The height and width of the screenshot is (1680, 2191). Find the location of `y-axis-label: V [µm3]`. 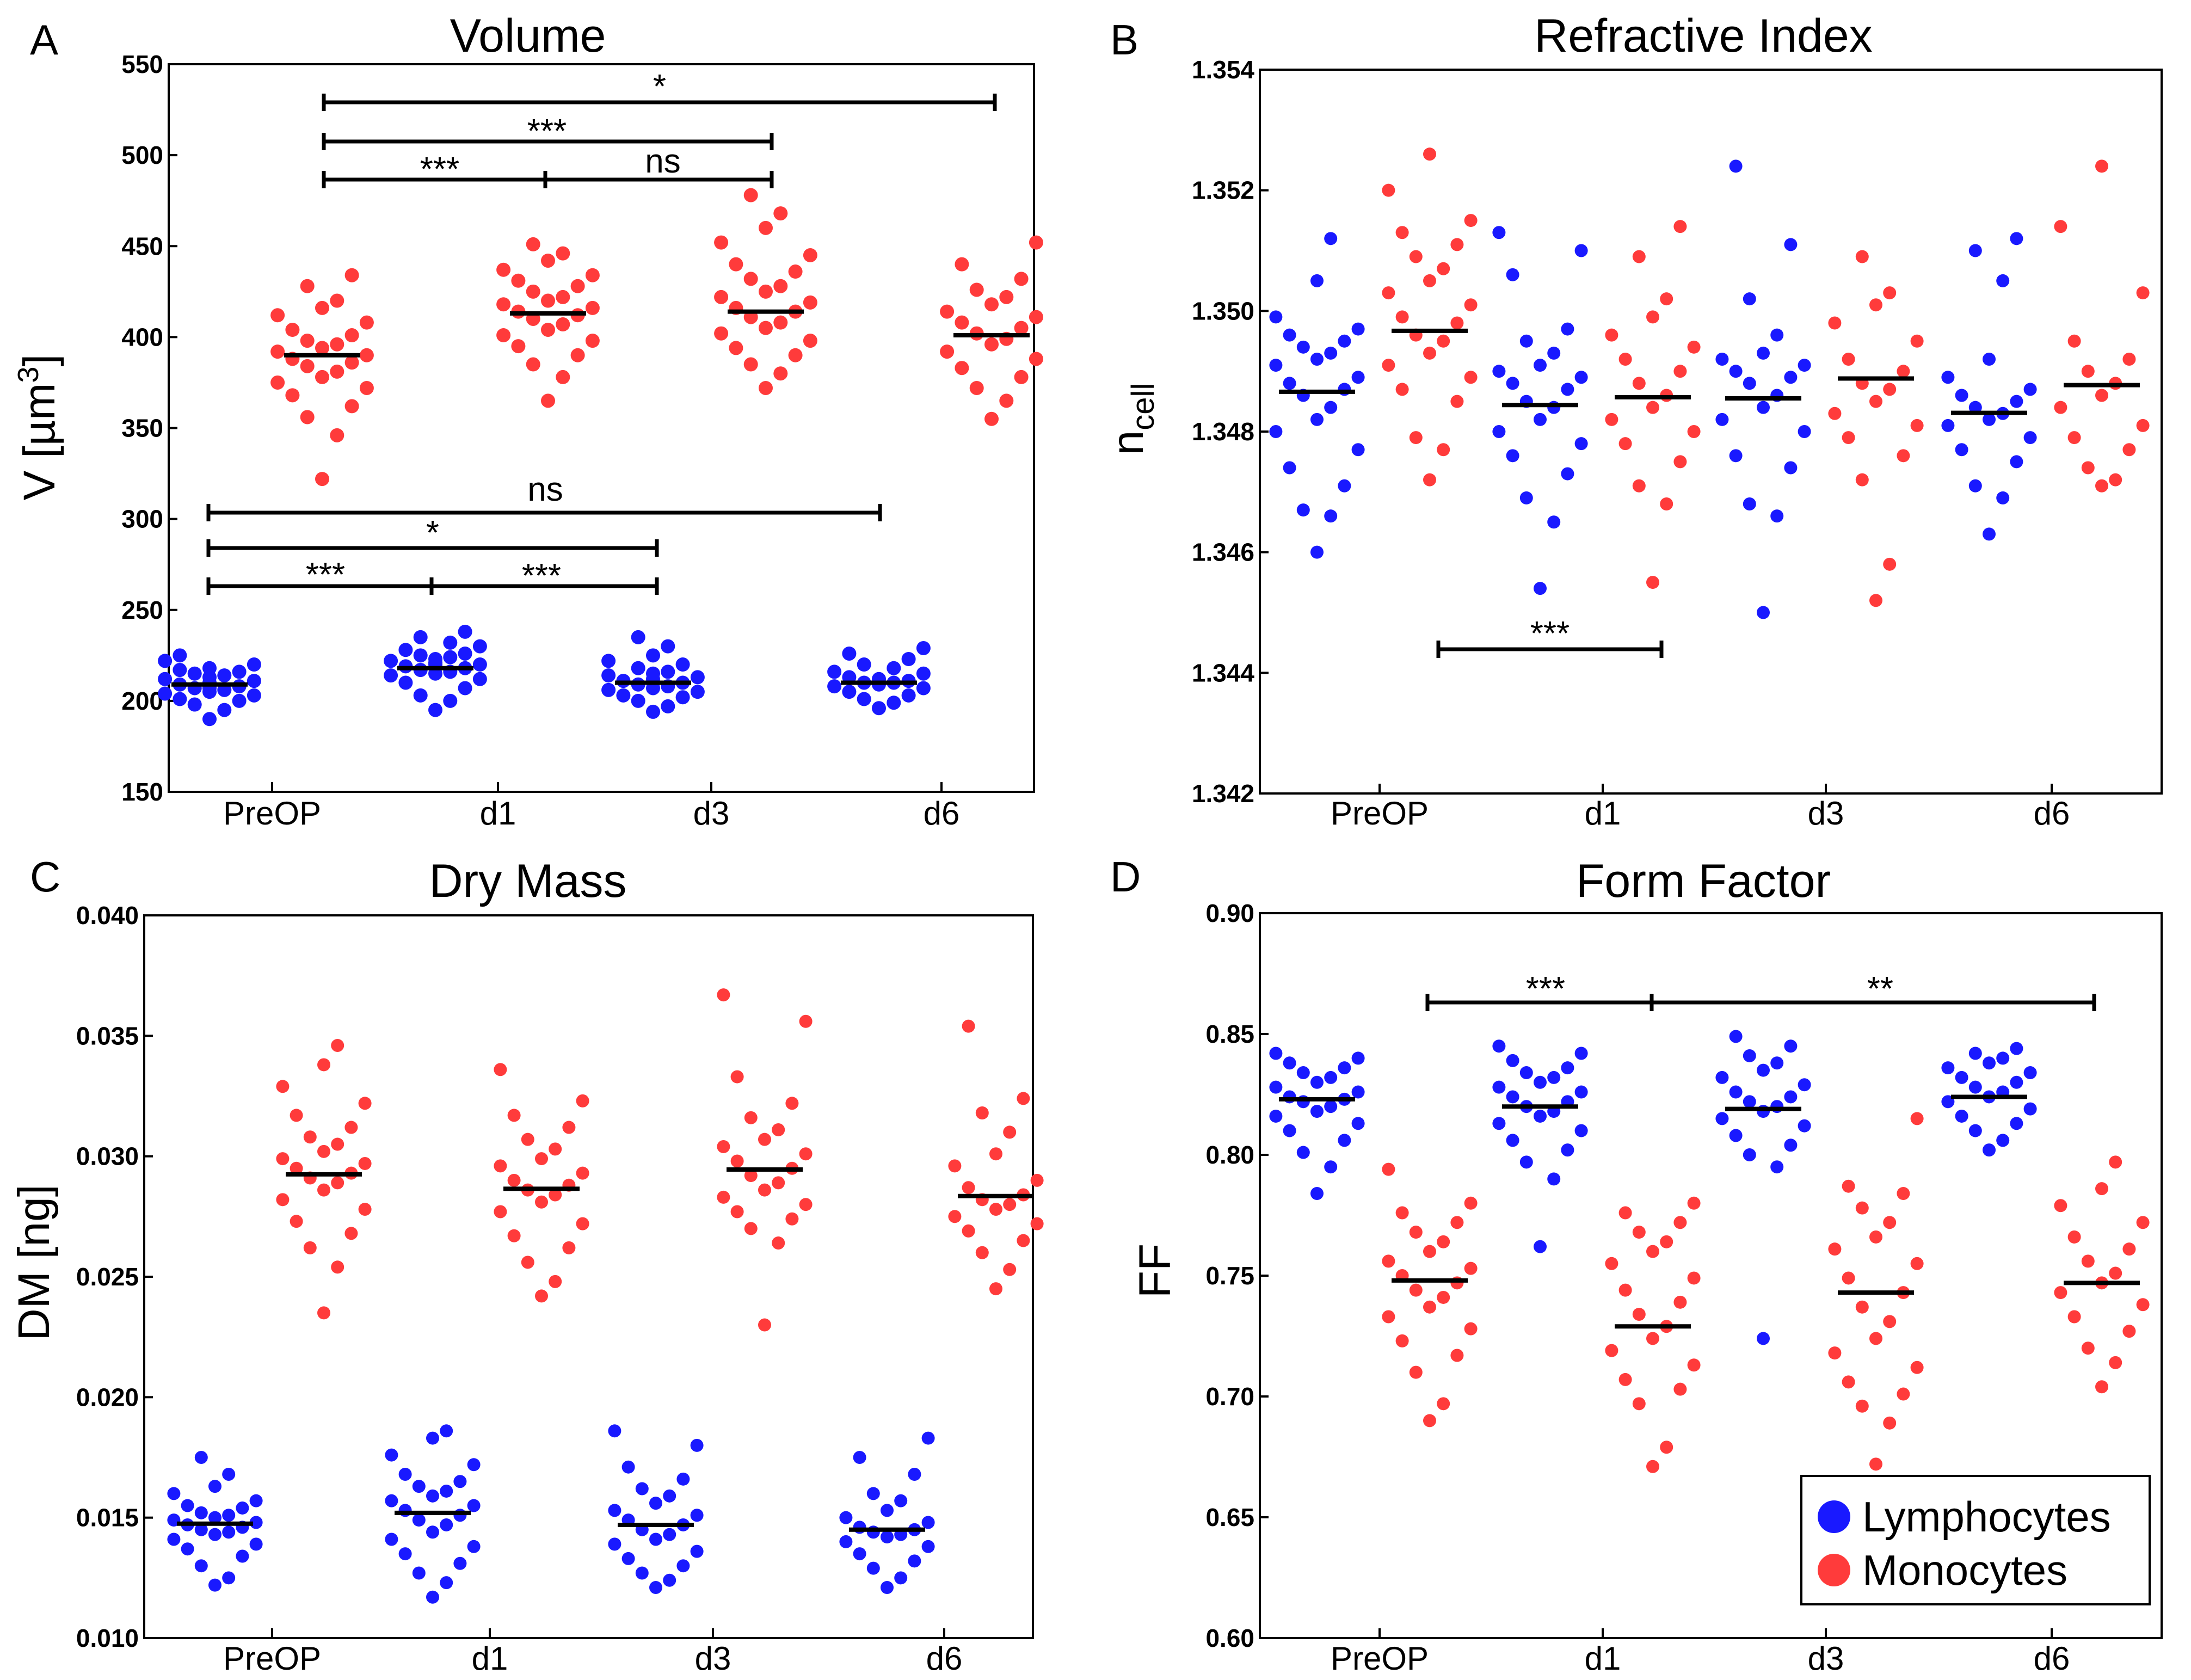

y-axis-label: V [µm3] is located at coordinates (38, 428).